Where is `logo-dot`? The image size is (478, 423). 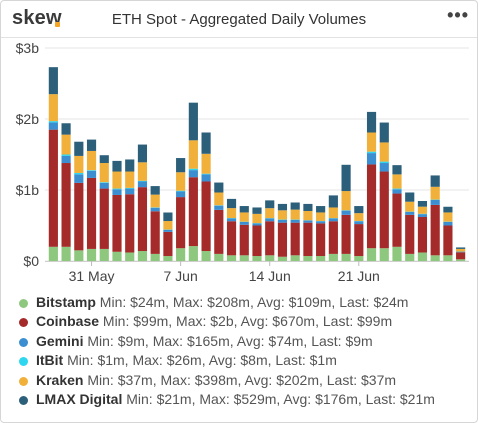
logo-dot is located at coordinates (57, 24).